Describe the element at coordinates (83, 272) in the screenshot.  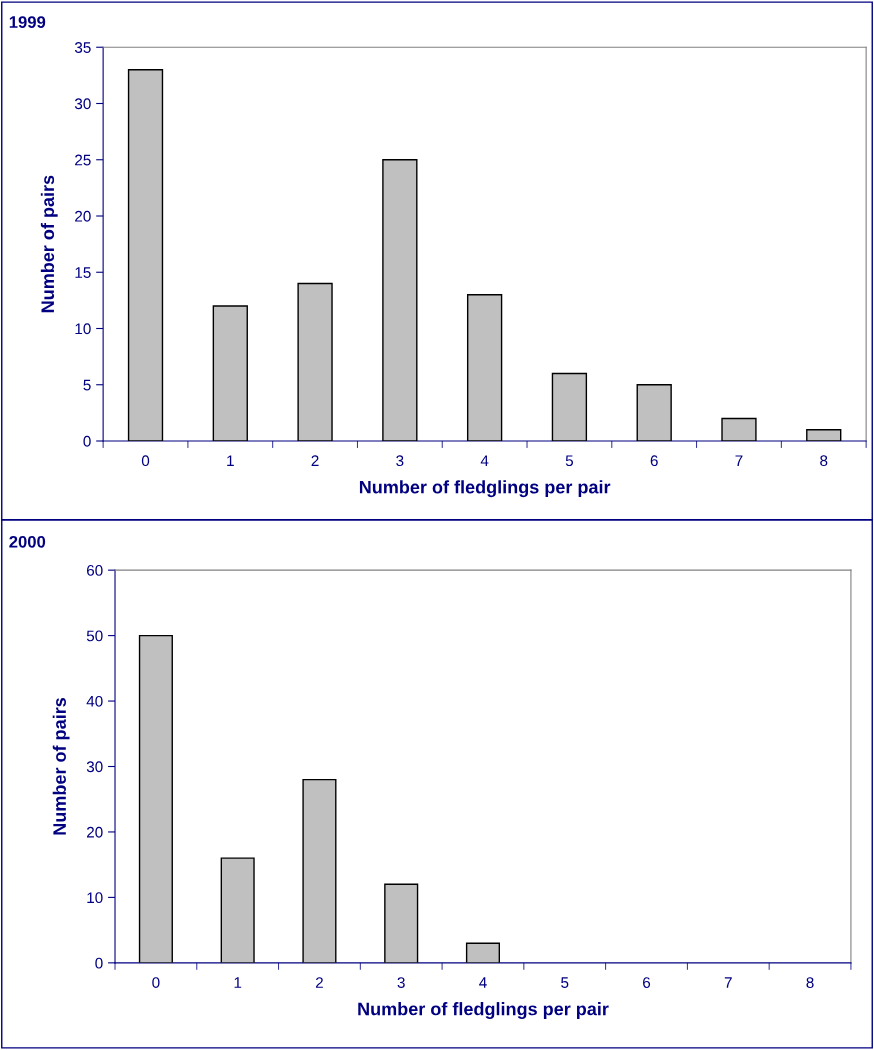
I see `y-tick-label: 15` at that location.